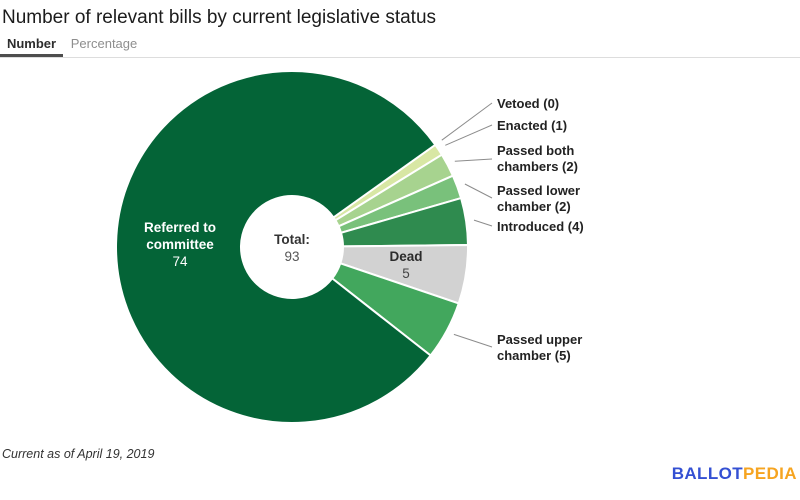 The width and height of the screenshot is (800, 500). What do you see at coordinates (406, 256) in the screenshot?
I see `dead-label-text: Dead` at bounding box center [406, 256].